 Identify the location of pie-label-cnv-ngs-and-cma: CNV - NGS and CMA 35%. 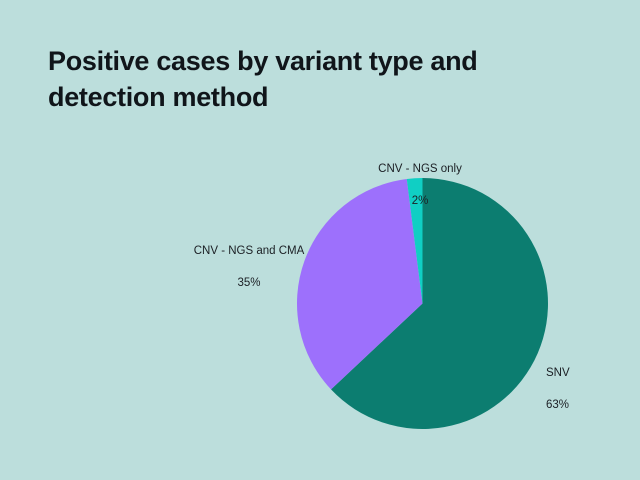
(249, 267).